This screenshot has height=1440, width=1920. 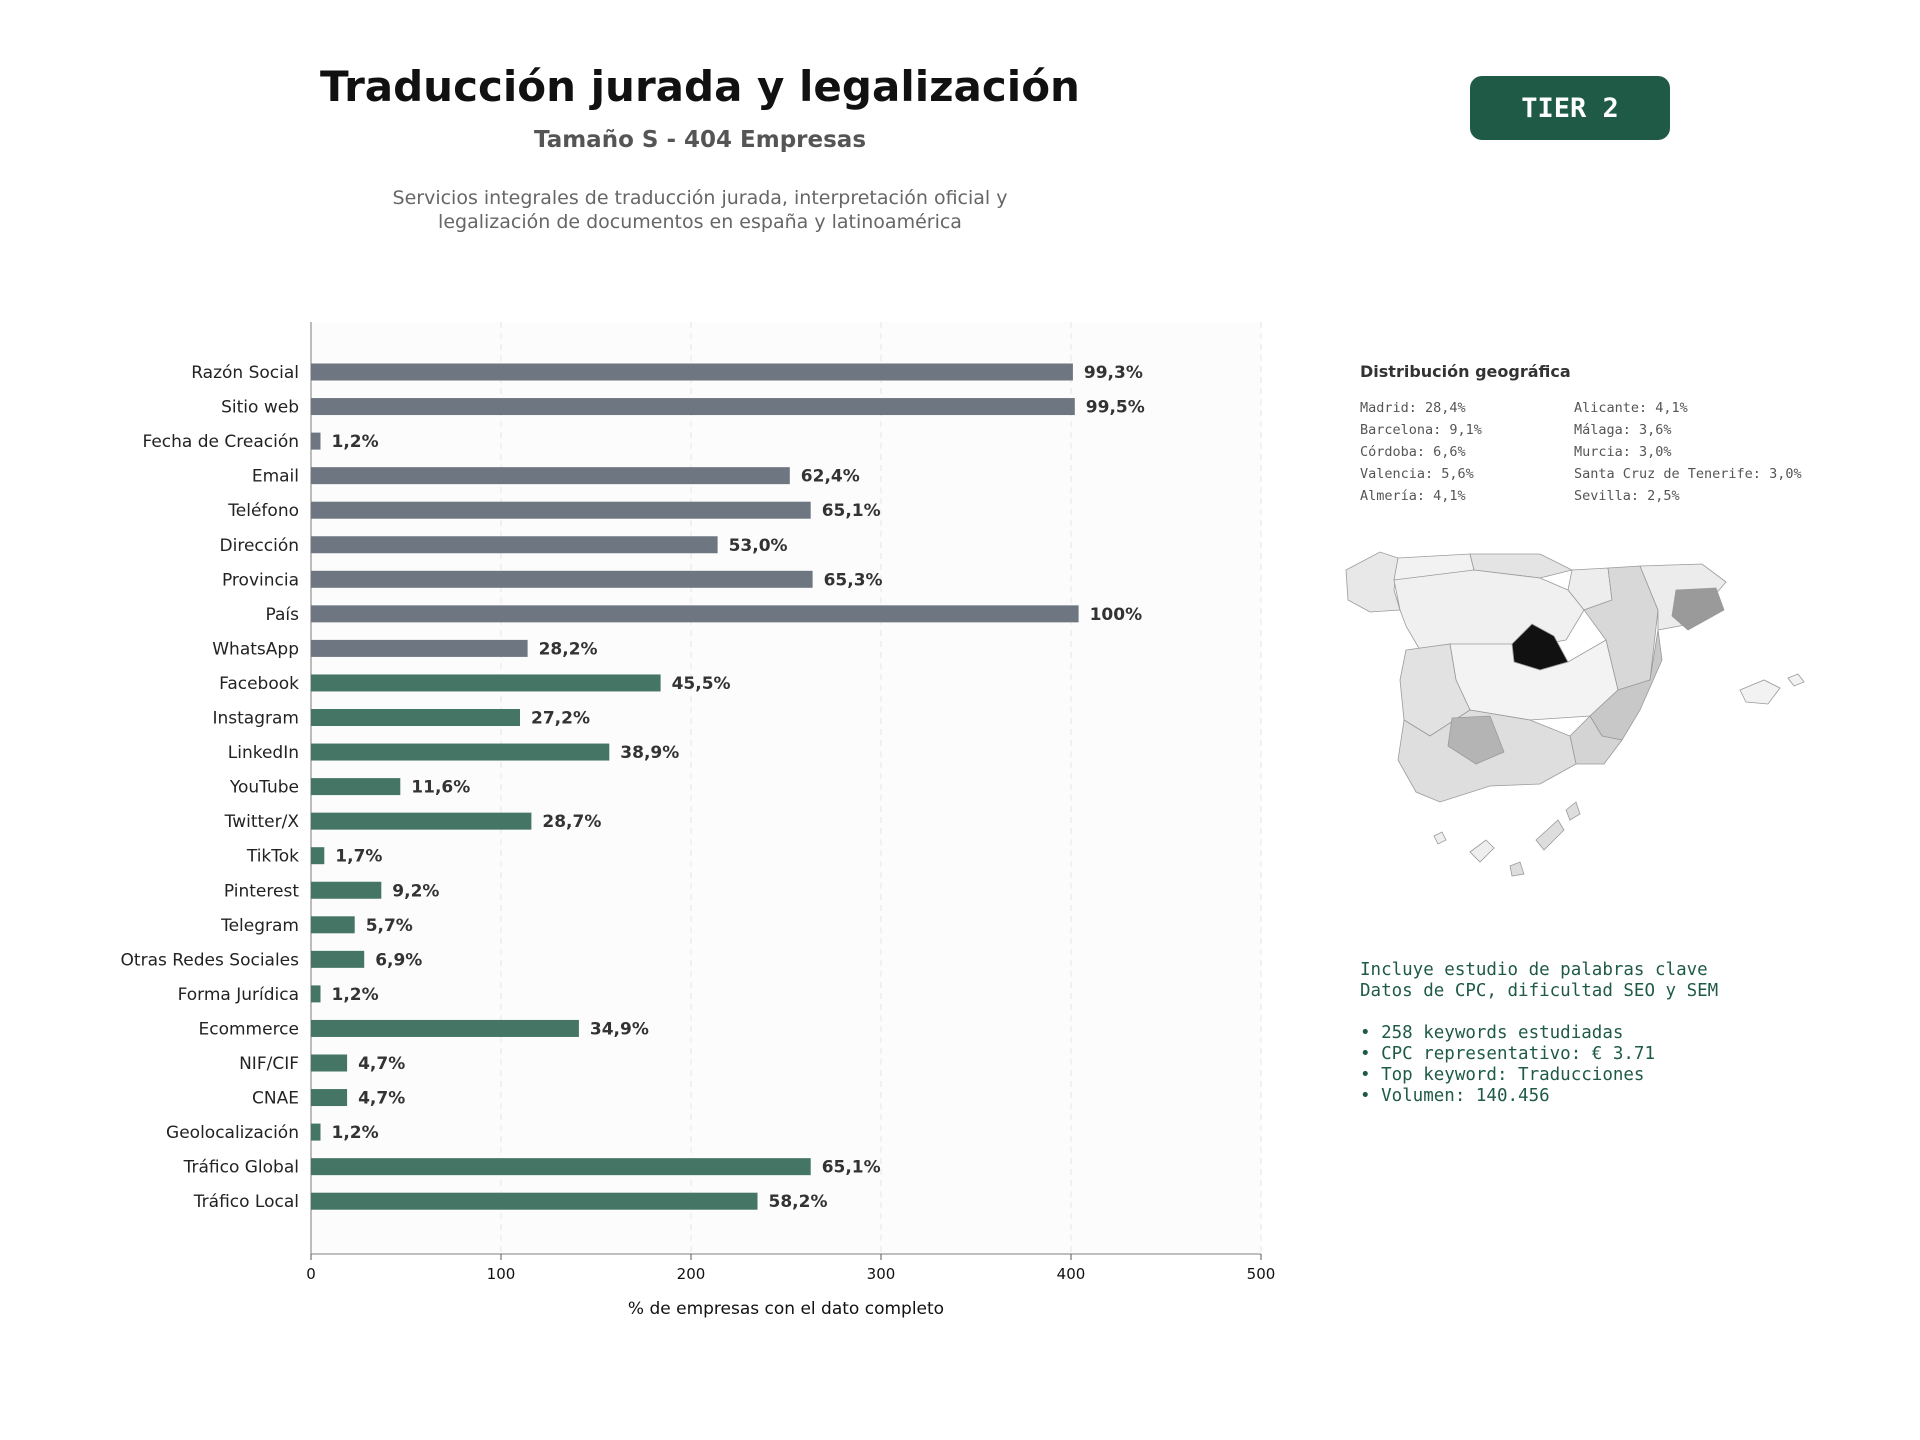 I want to click on geo-item: Murcia: 3,0%, so click(x=1623, y=452).